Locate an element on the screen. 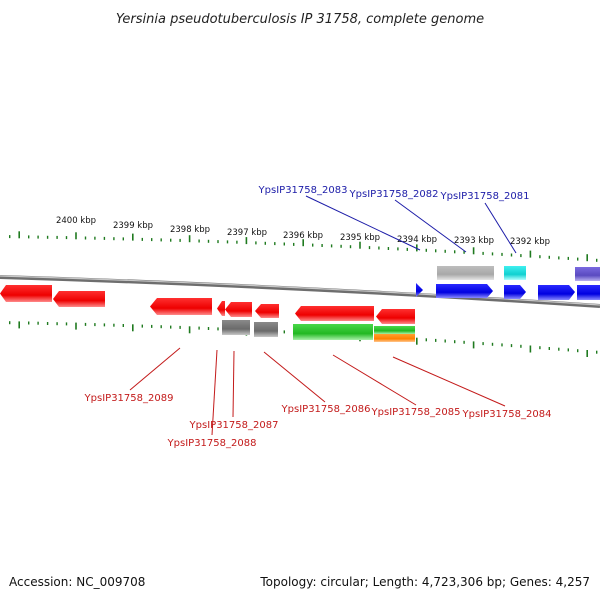  gene-block-cyan is located at coordinates (515, 273).